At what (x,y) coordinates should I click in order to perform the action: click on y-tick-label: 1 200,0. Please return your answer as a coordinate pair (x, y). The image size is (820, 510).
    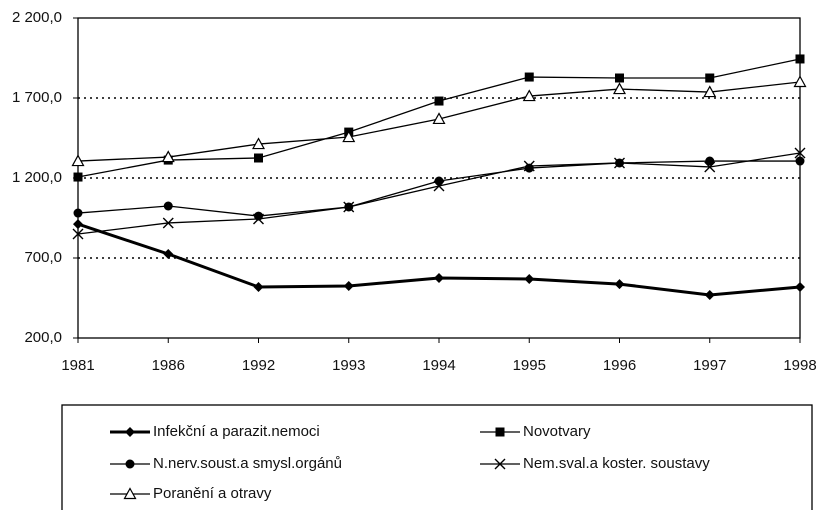
    Looking at the image, I should click on (37, 177).